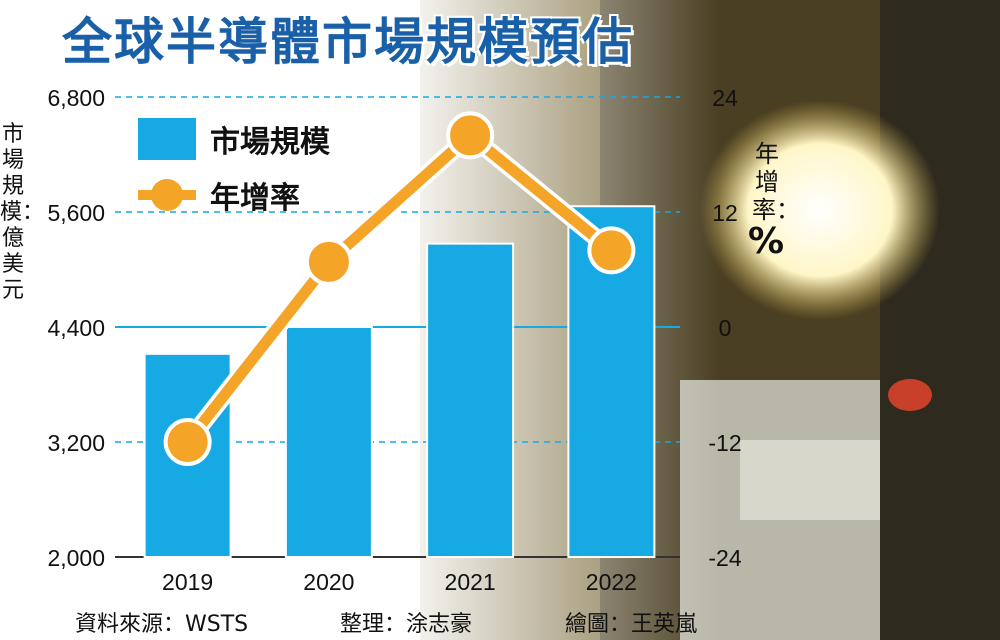 The width and height of the screenshot is (1000, 640). I want to click on y-tick-label-left: 6,800, so click(76, 98).